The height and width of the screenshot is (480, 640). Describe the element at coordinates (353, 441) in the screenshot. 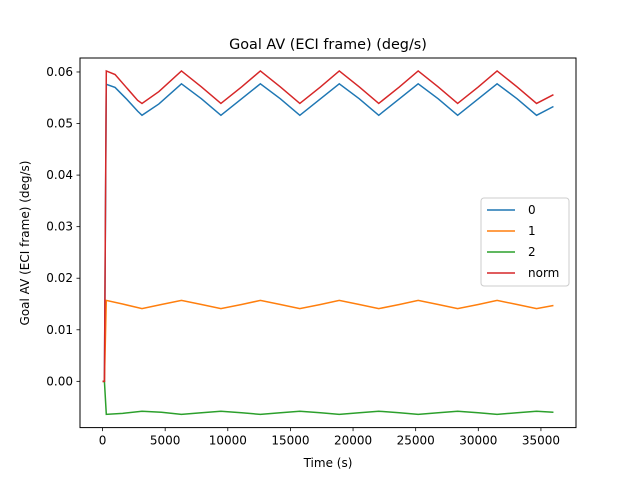

I see `x-tick-label: 20000` at that location.